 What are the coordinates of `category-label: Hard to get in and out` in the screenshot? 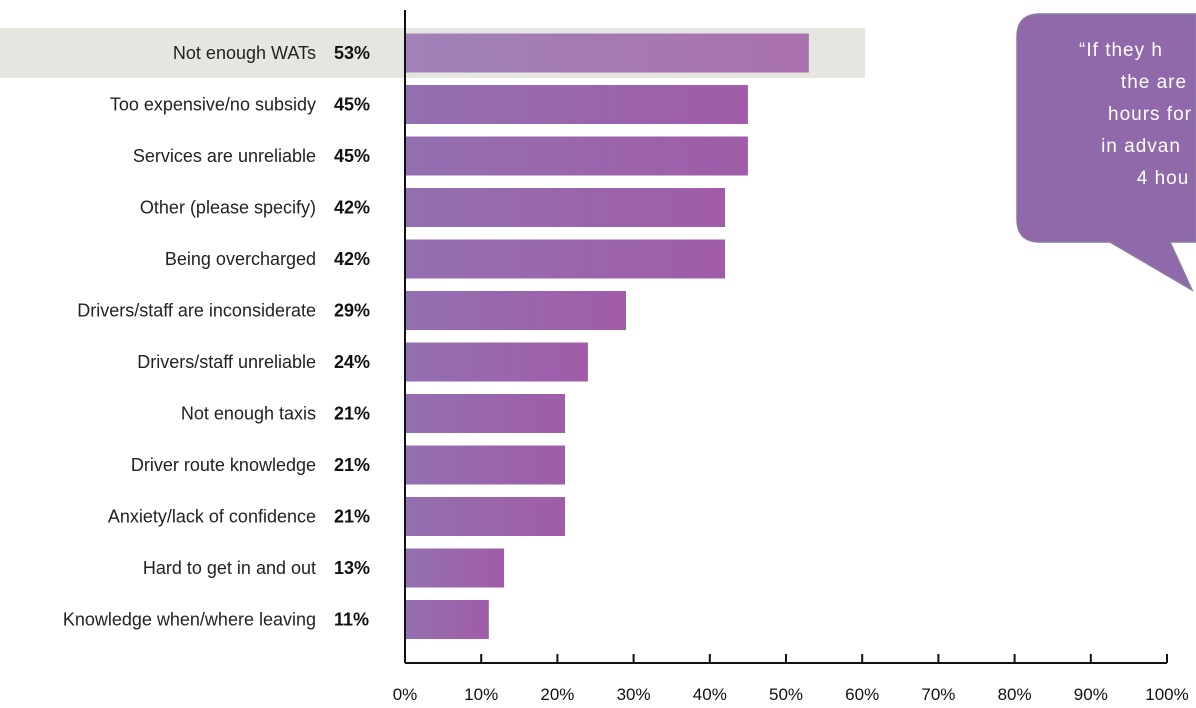 It's located at (229, 568).